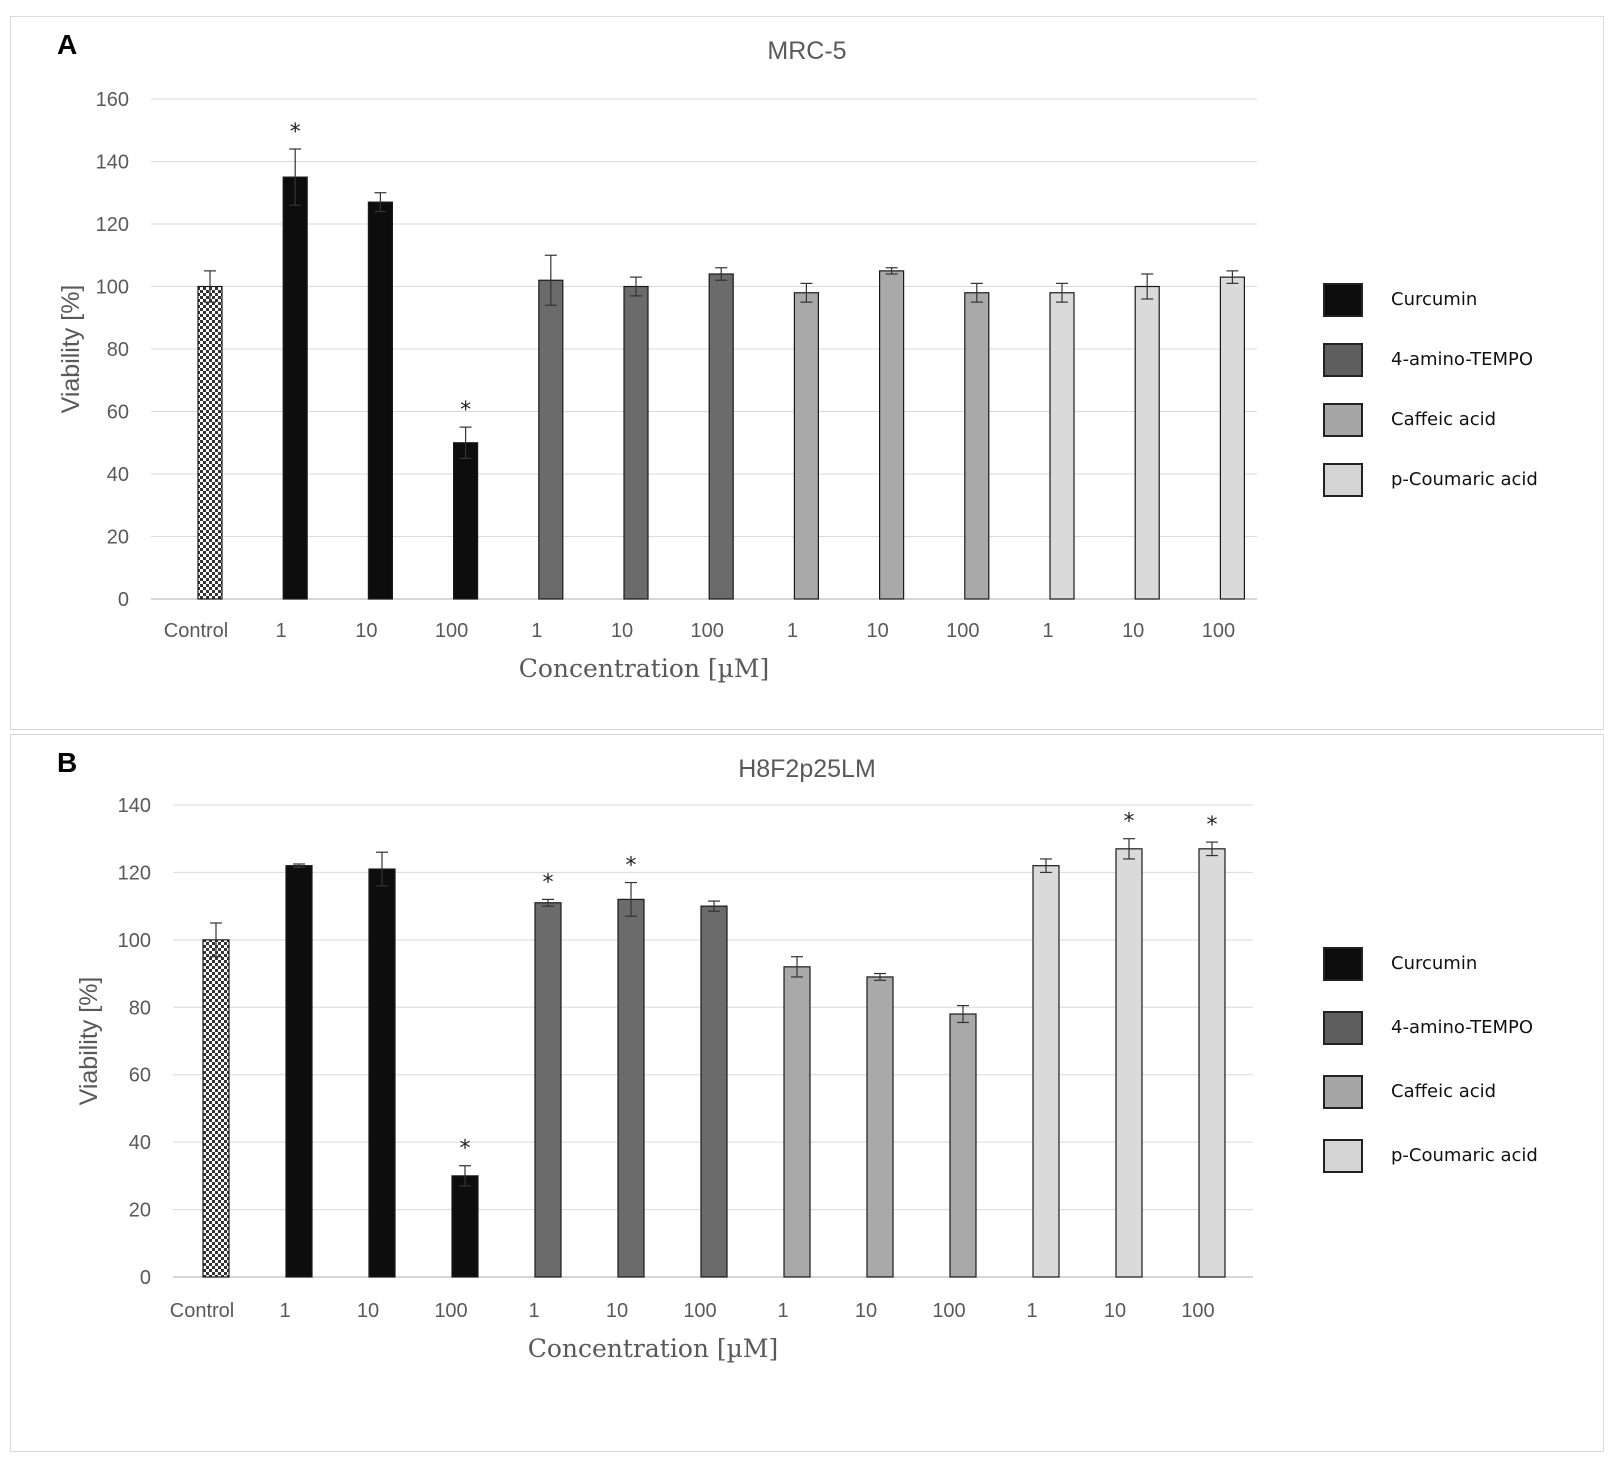  I want to click on panel-letter: B, so click(67, 762).